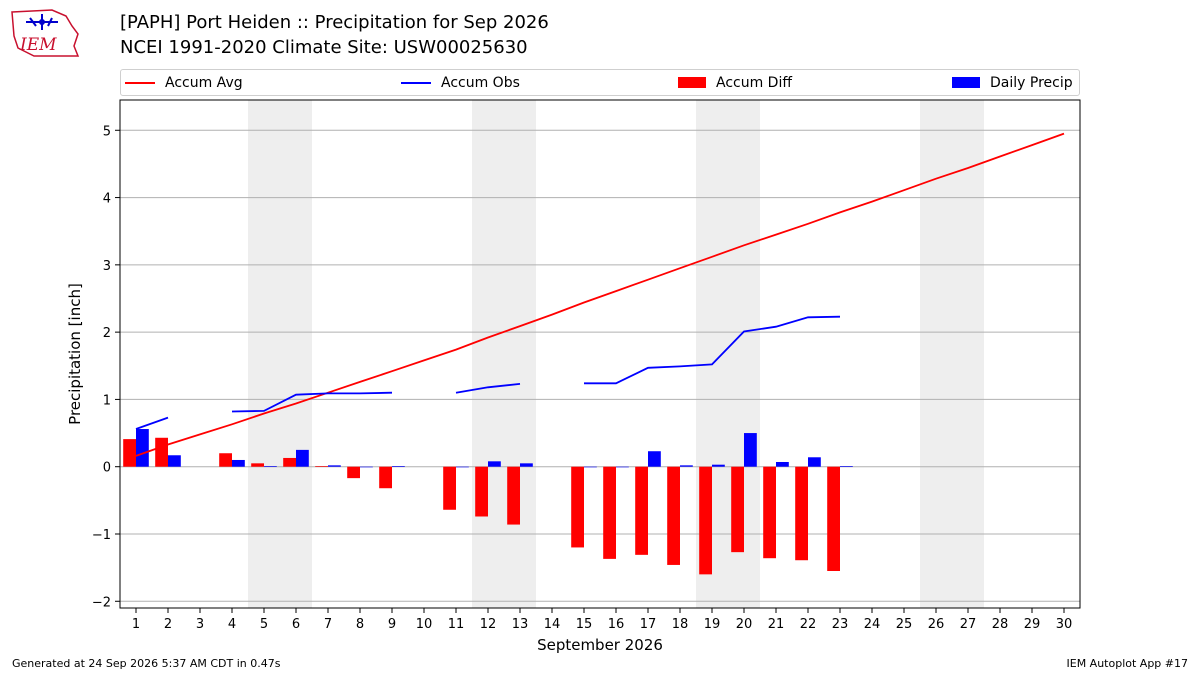 This screenshot has height=675, width=1200. What do you see at coordinates (200, 624) in the screenshot?
I see `x-tick-label: 3` at bounding box center [200, 624].